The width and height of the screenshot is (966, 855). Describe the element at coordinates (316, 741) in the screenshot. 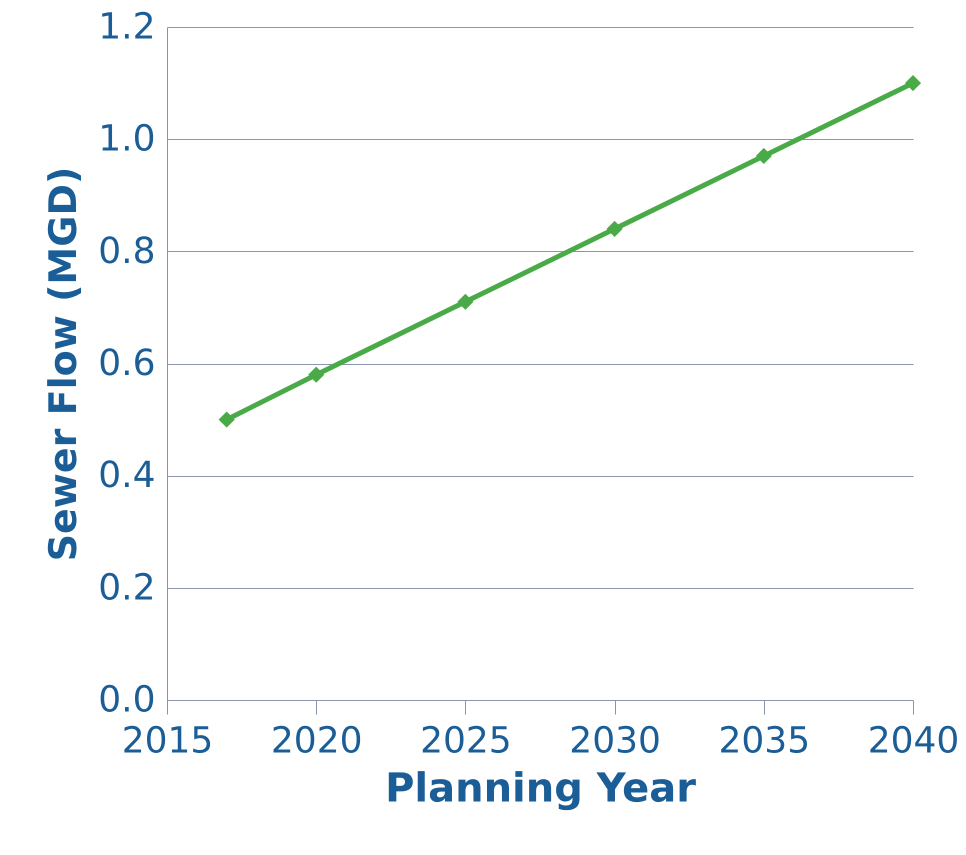

I see `x-tick-label: 2020` at that location.